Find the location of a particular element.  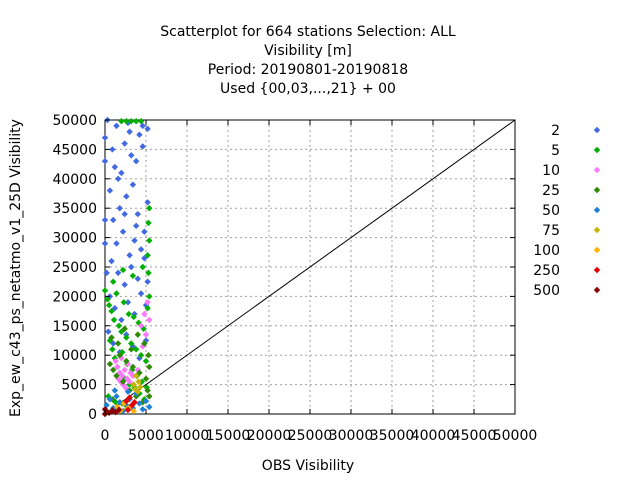

legend-label: 25 is located at coordinates (551, 191).